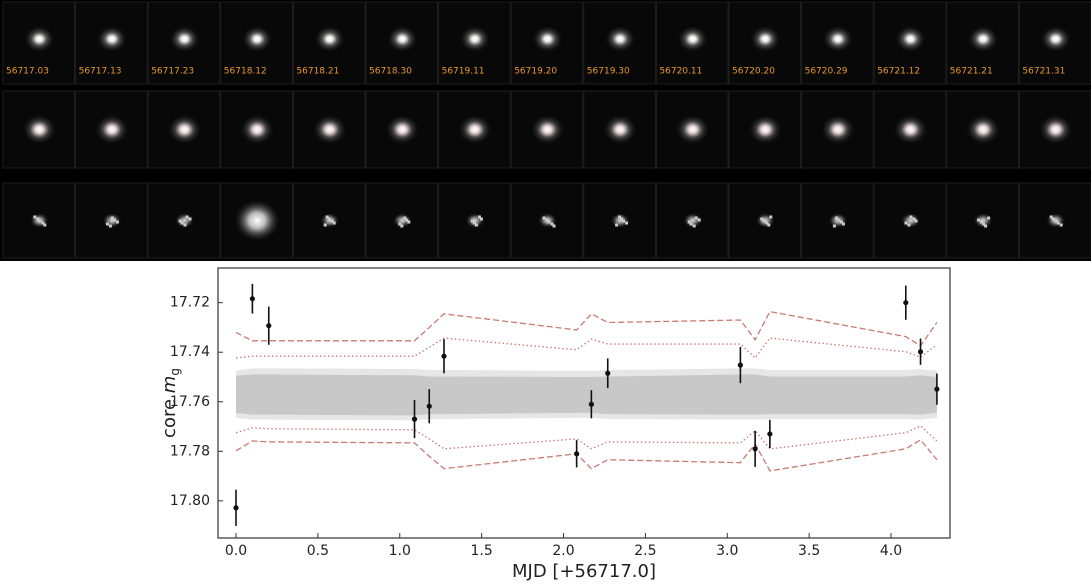 The image size is (1091, 588). What do you see at coordinates (190, 501) in the screenshot?
I see `y-tick-label: 17.80` at bounding box center [190, 501].